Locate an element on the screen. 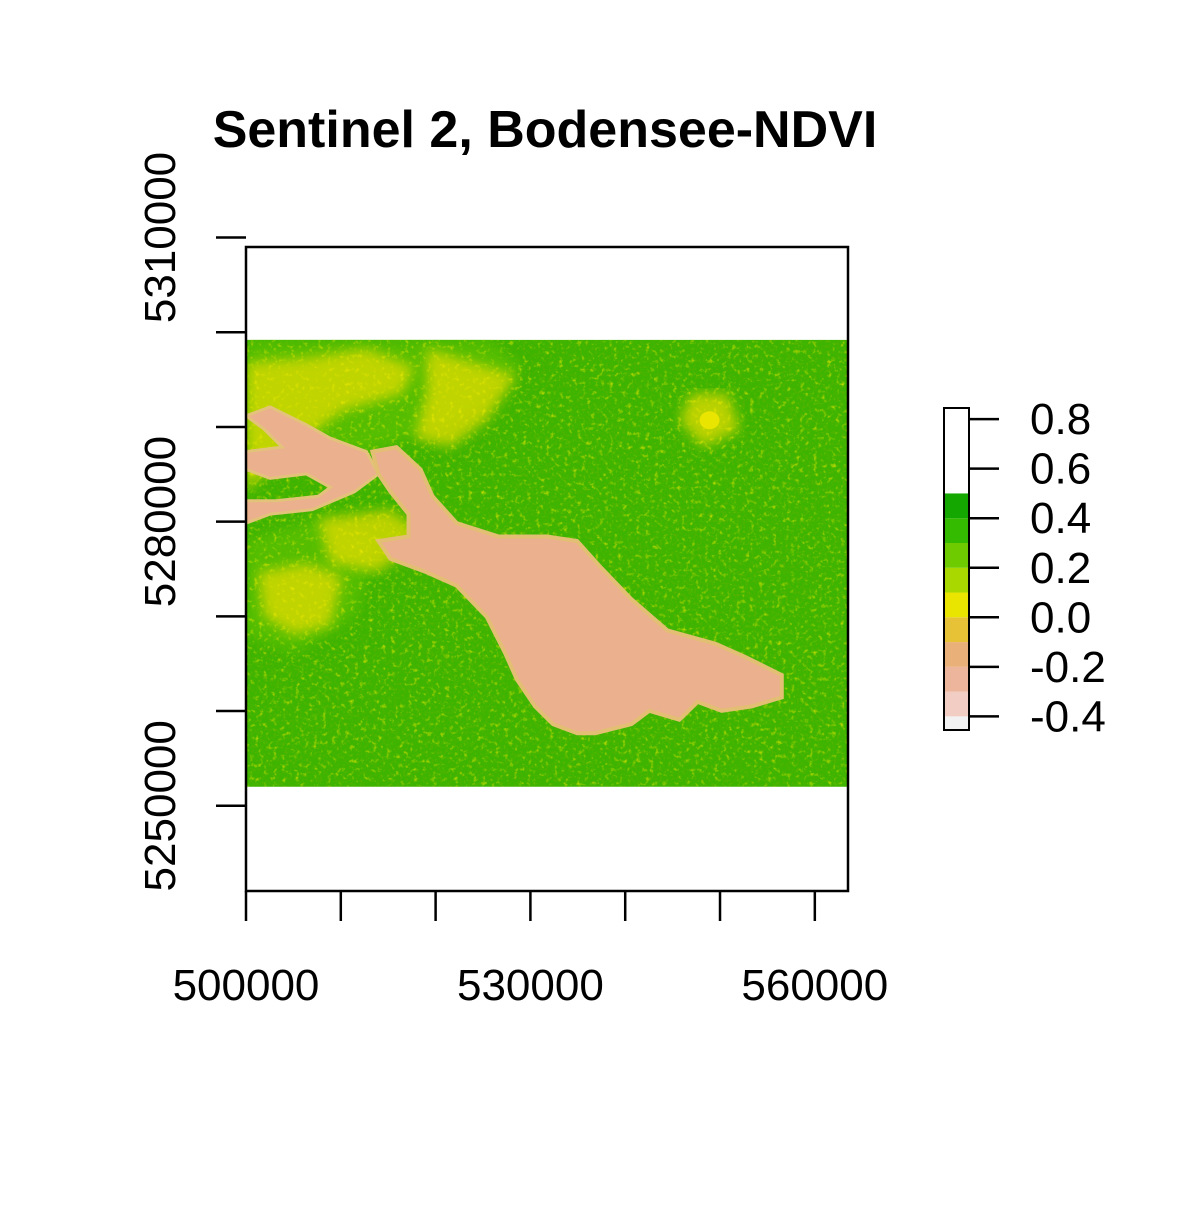 The height and width of the screenshot is (1205, 1200). legend-tick-label: 0.0 is located at coordinates (1060, 617).